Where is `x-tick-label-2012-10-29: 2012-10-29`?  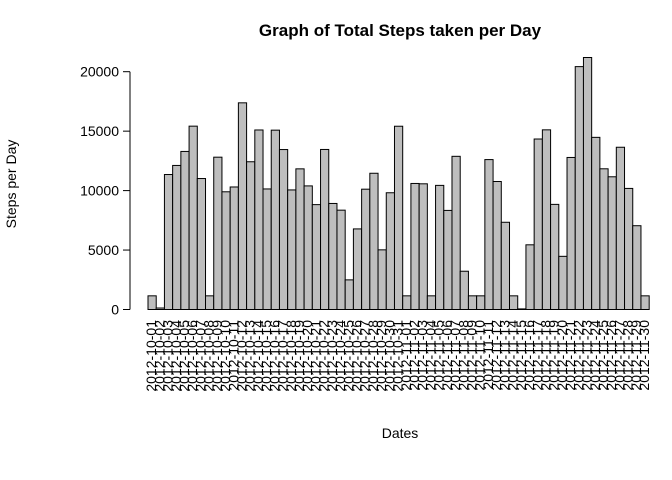 x-tick-label-2012-10-29: 2012-10-29 is located at coordinates (381, 356).